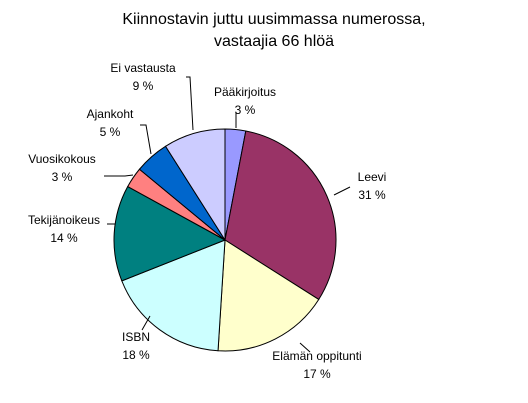 The height and width of the screenshot is (403, 528). I want to click on slice-label-name: Ei vastausta, so click(143, 68).